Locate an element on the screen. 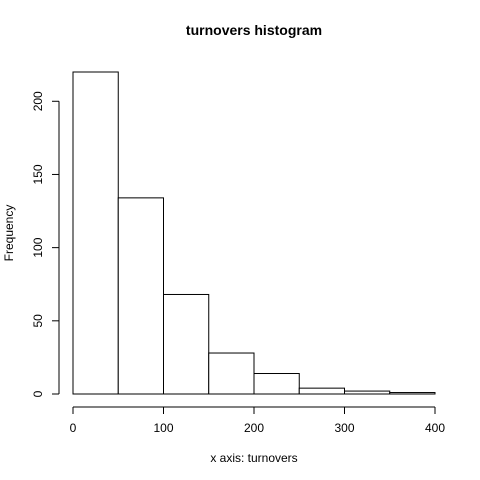 The width and height of the screenshot is (480, 480). y-tick-label-1: 50 is located at coordinates (38, 321).